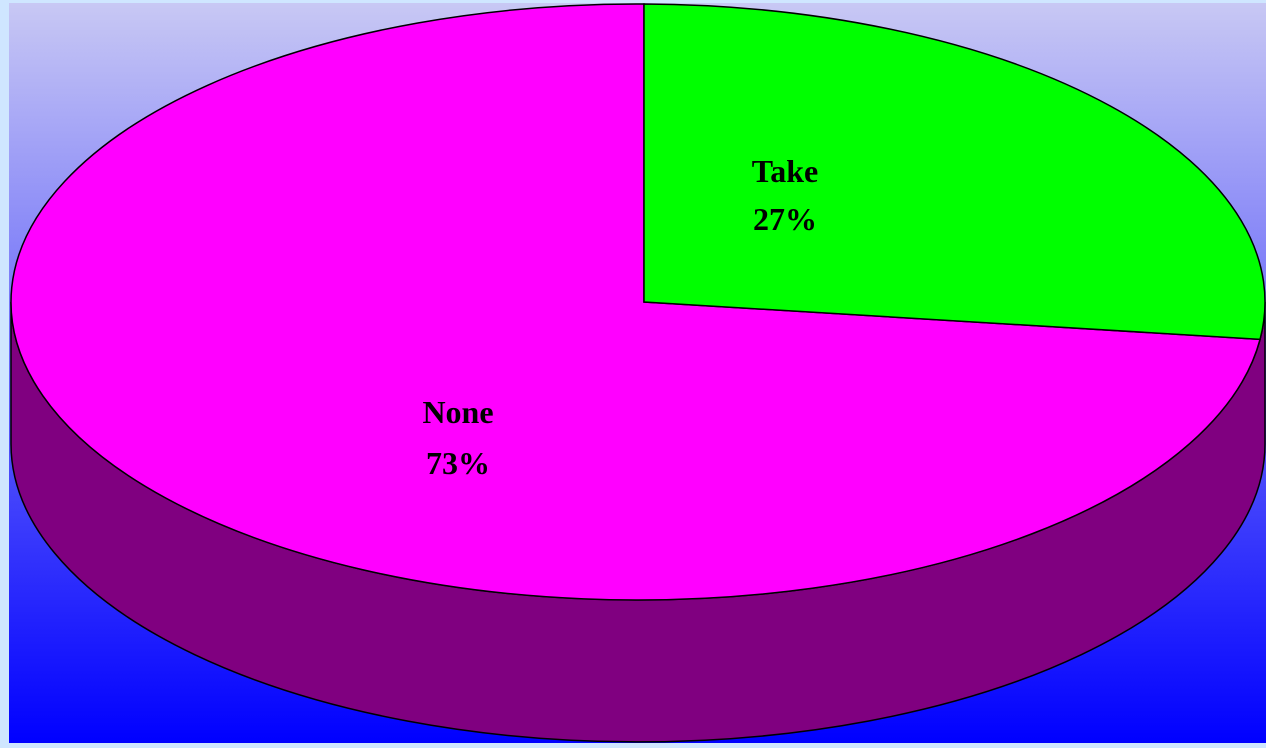 This screenshot has width=1266, height=748. I want to click on slice-label-none-name: None, so click(457, 412).